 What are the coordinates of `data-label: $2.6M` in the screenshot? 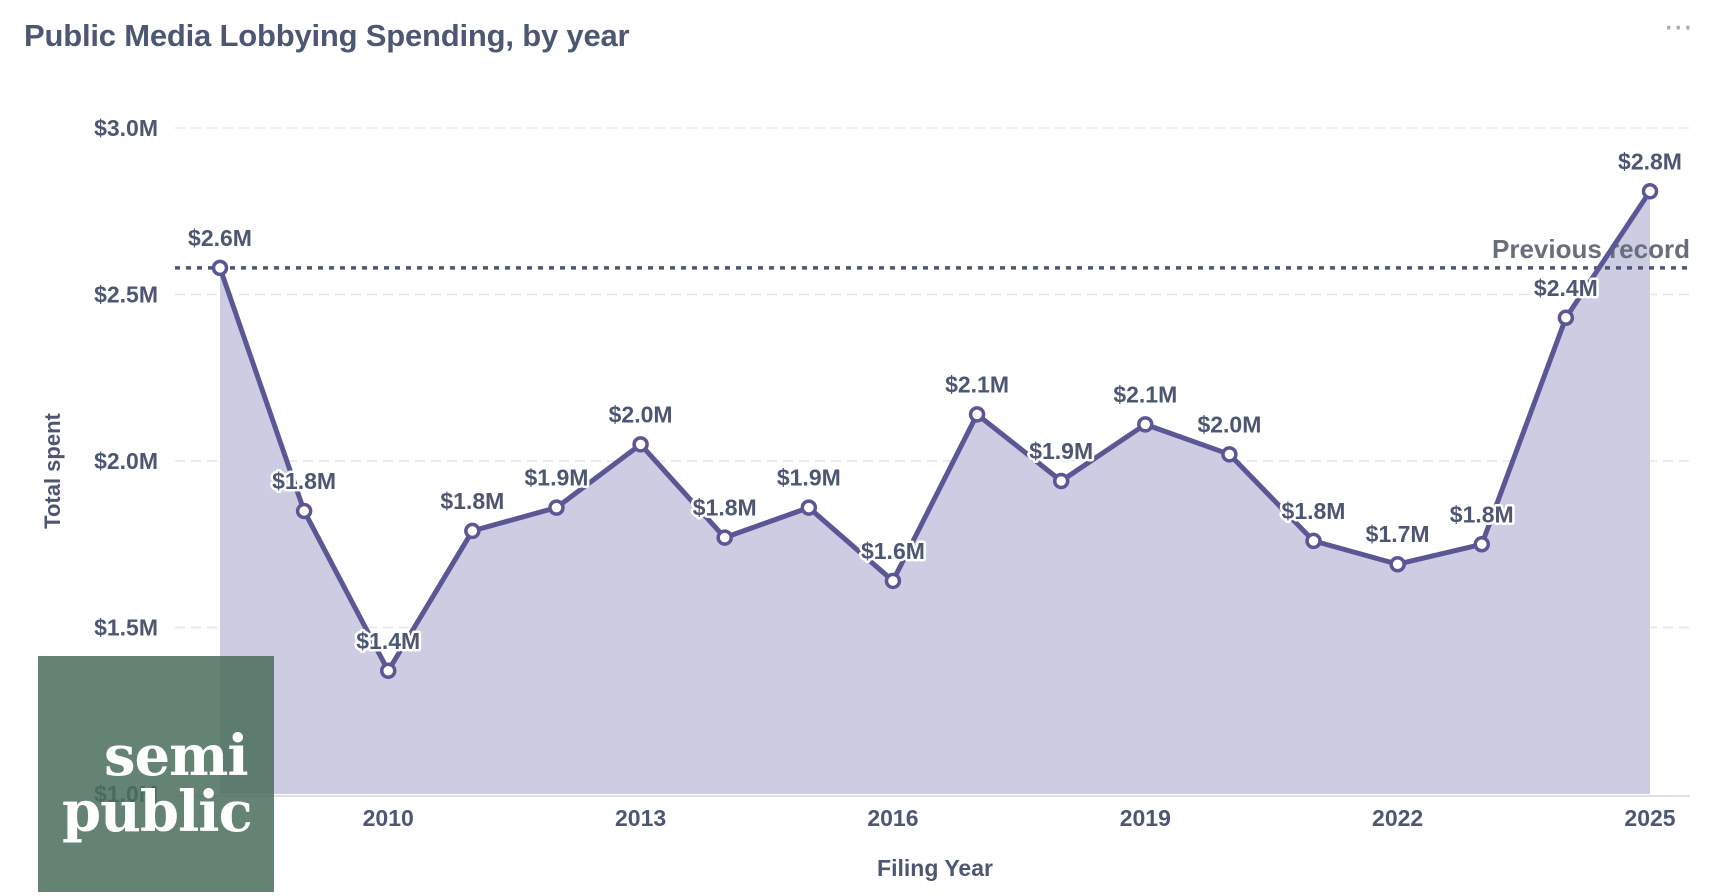 It's located at (220, 238).